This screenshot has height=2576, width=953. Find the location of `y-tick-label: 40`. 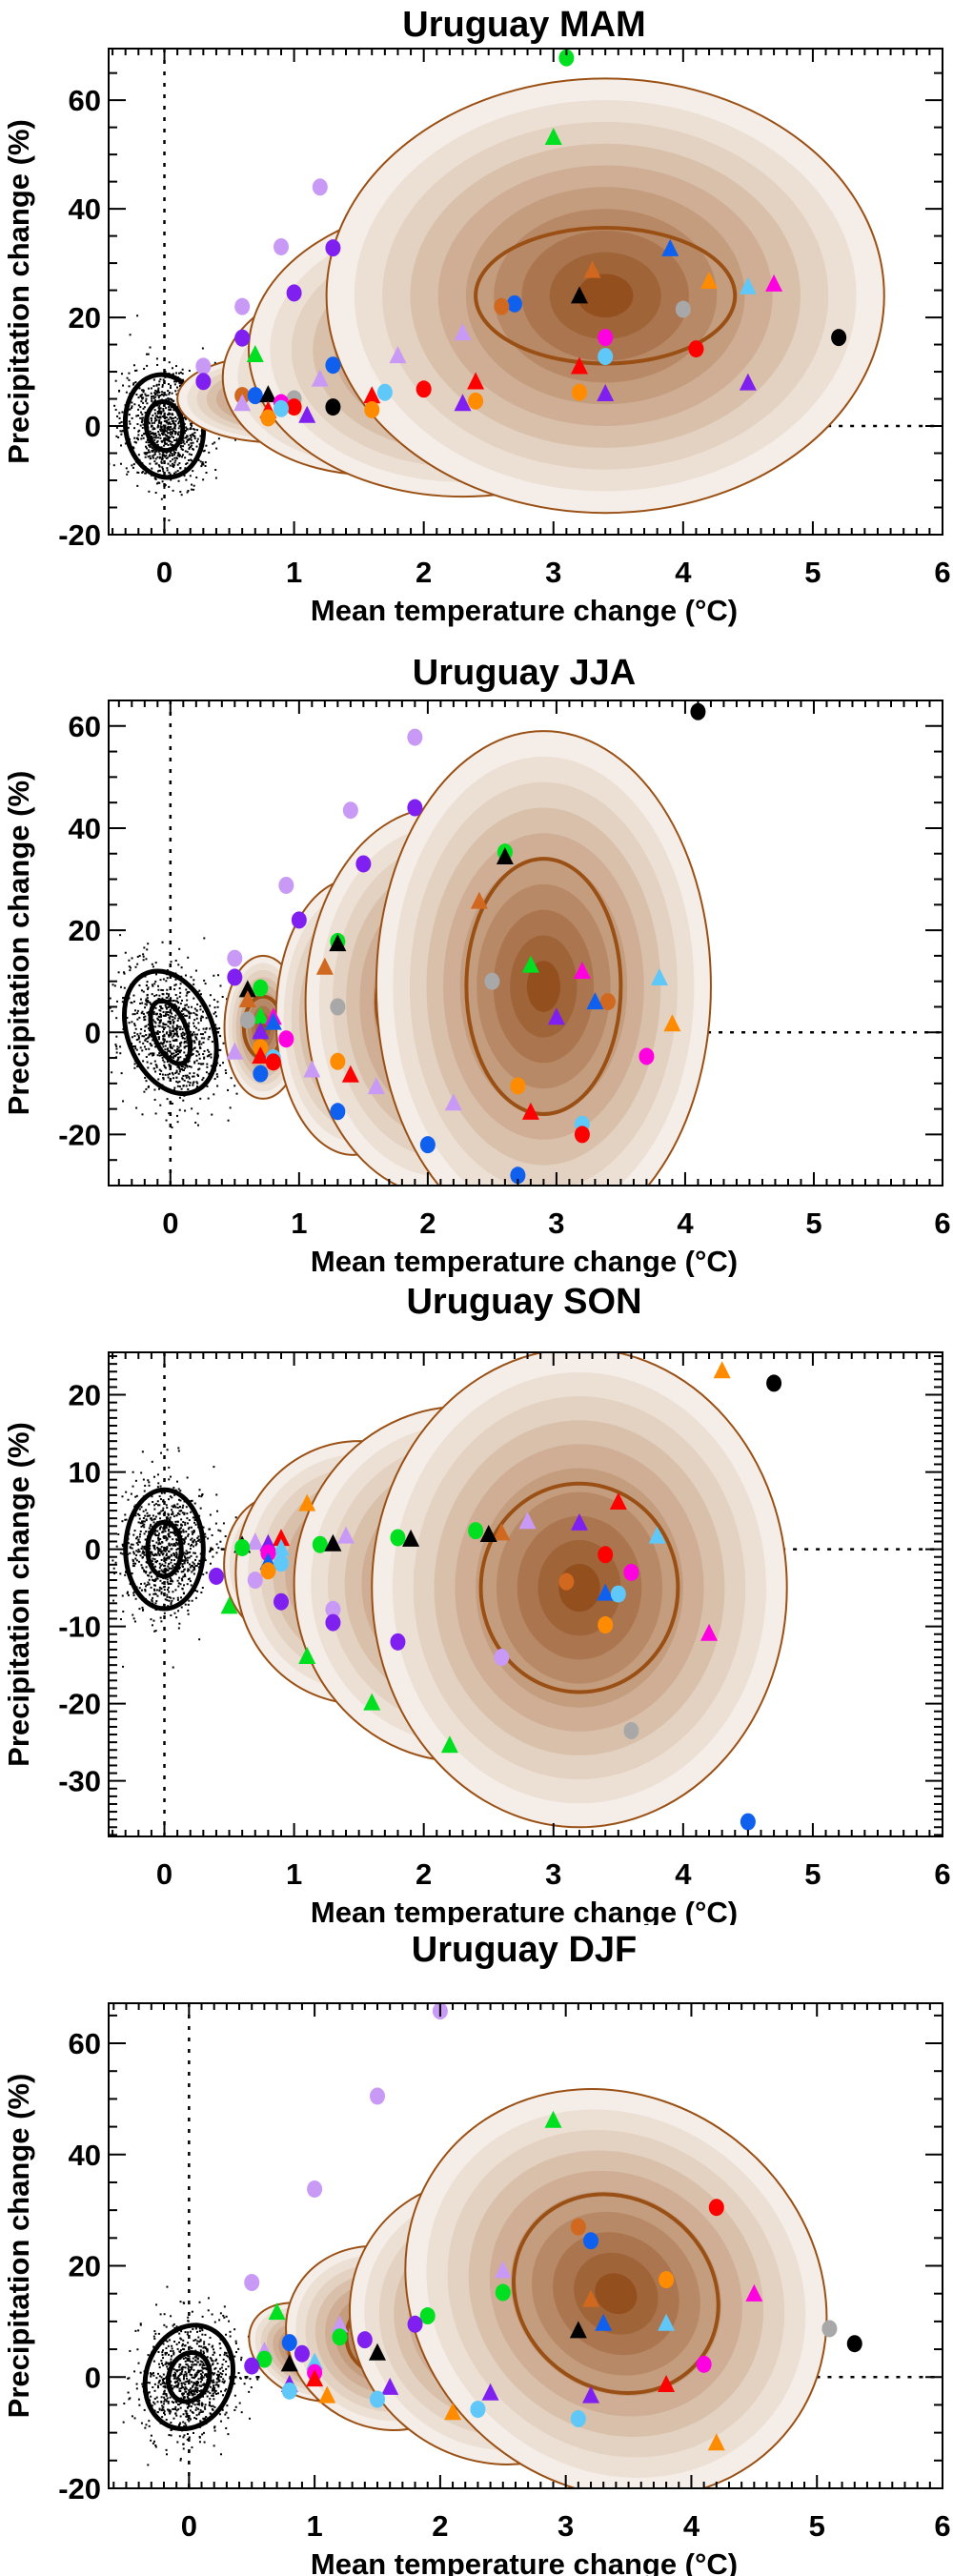

y-tick-label: 40 is located at coordinates (85, 828).